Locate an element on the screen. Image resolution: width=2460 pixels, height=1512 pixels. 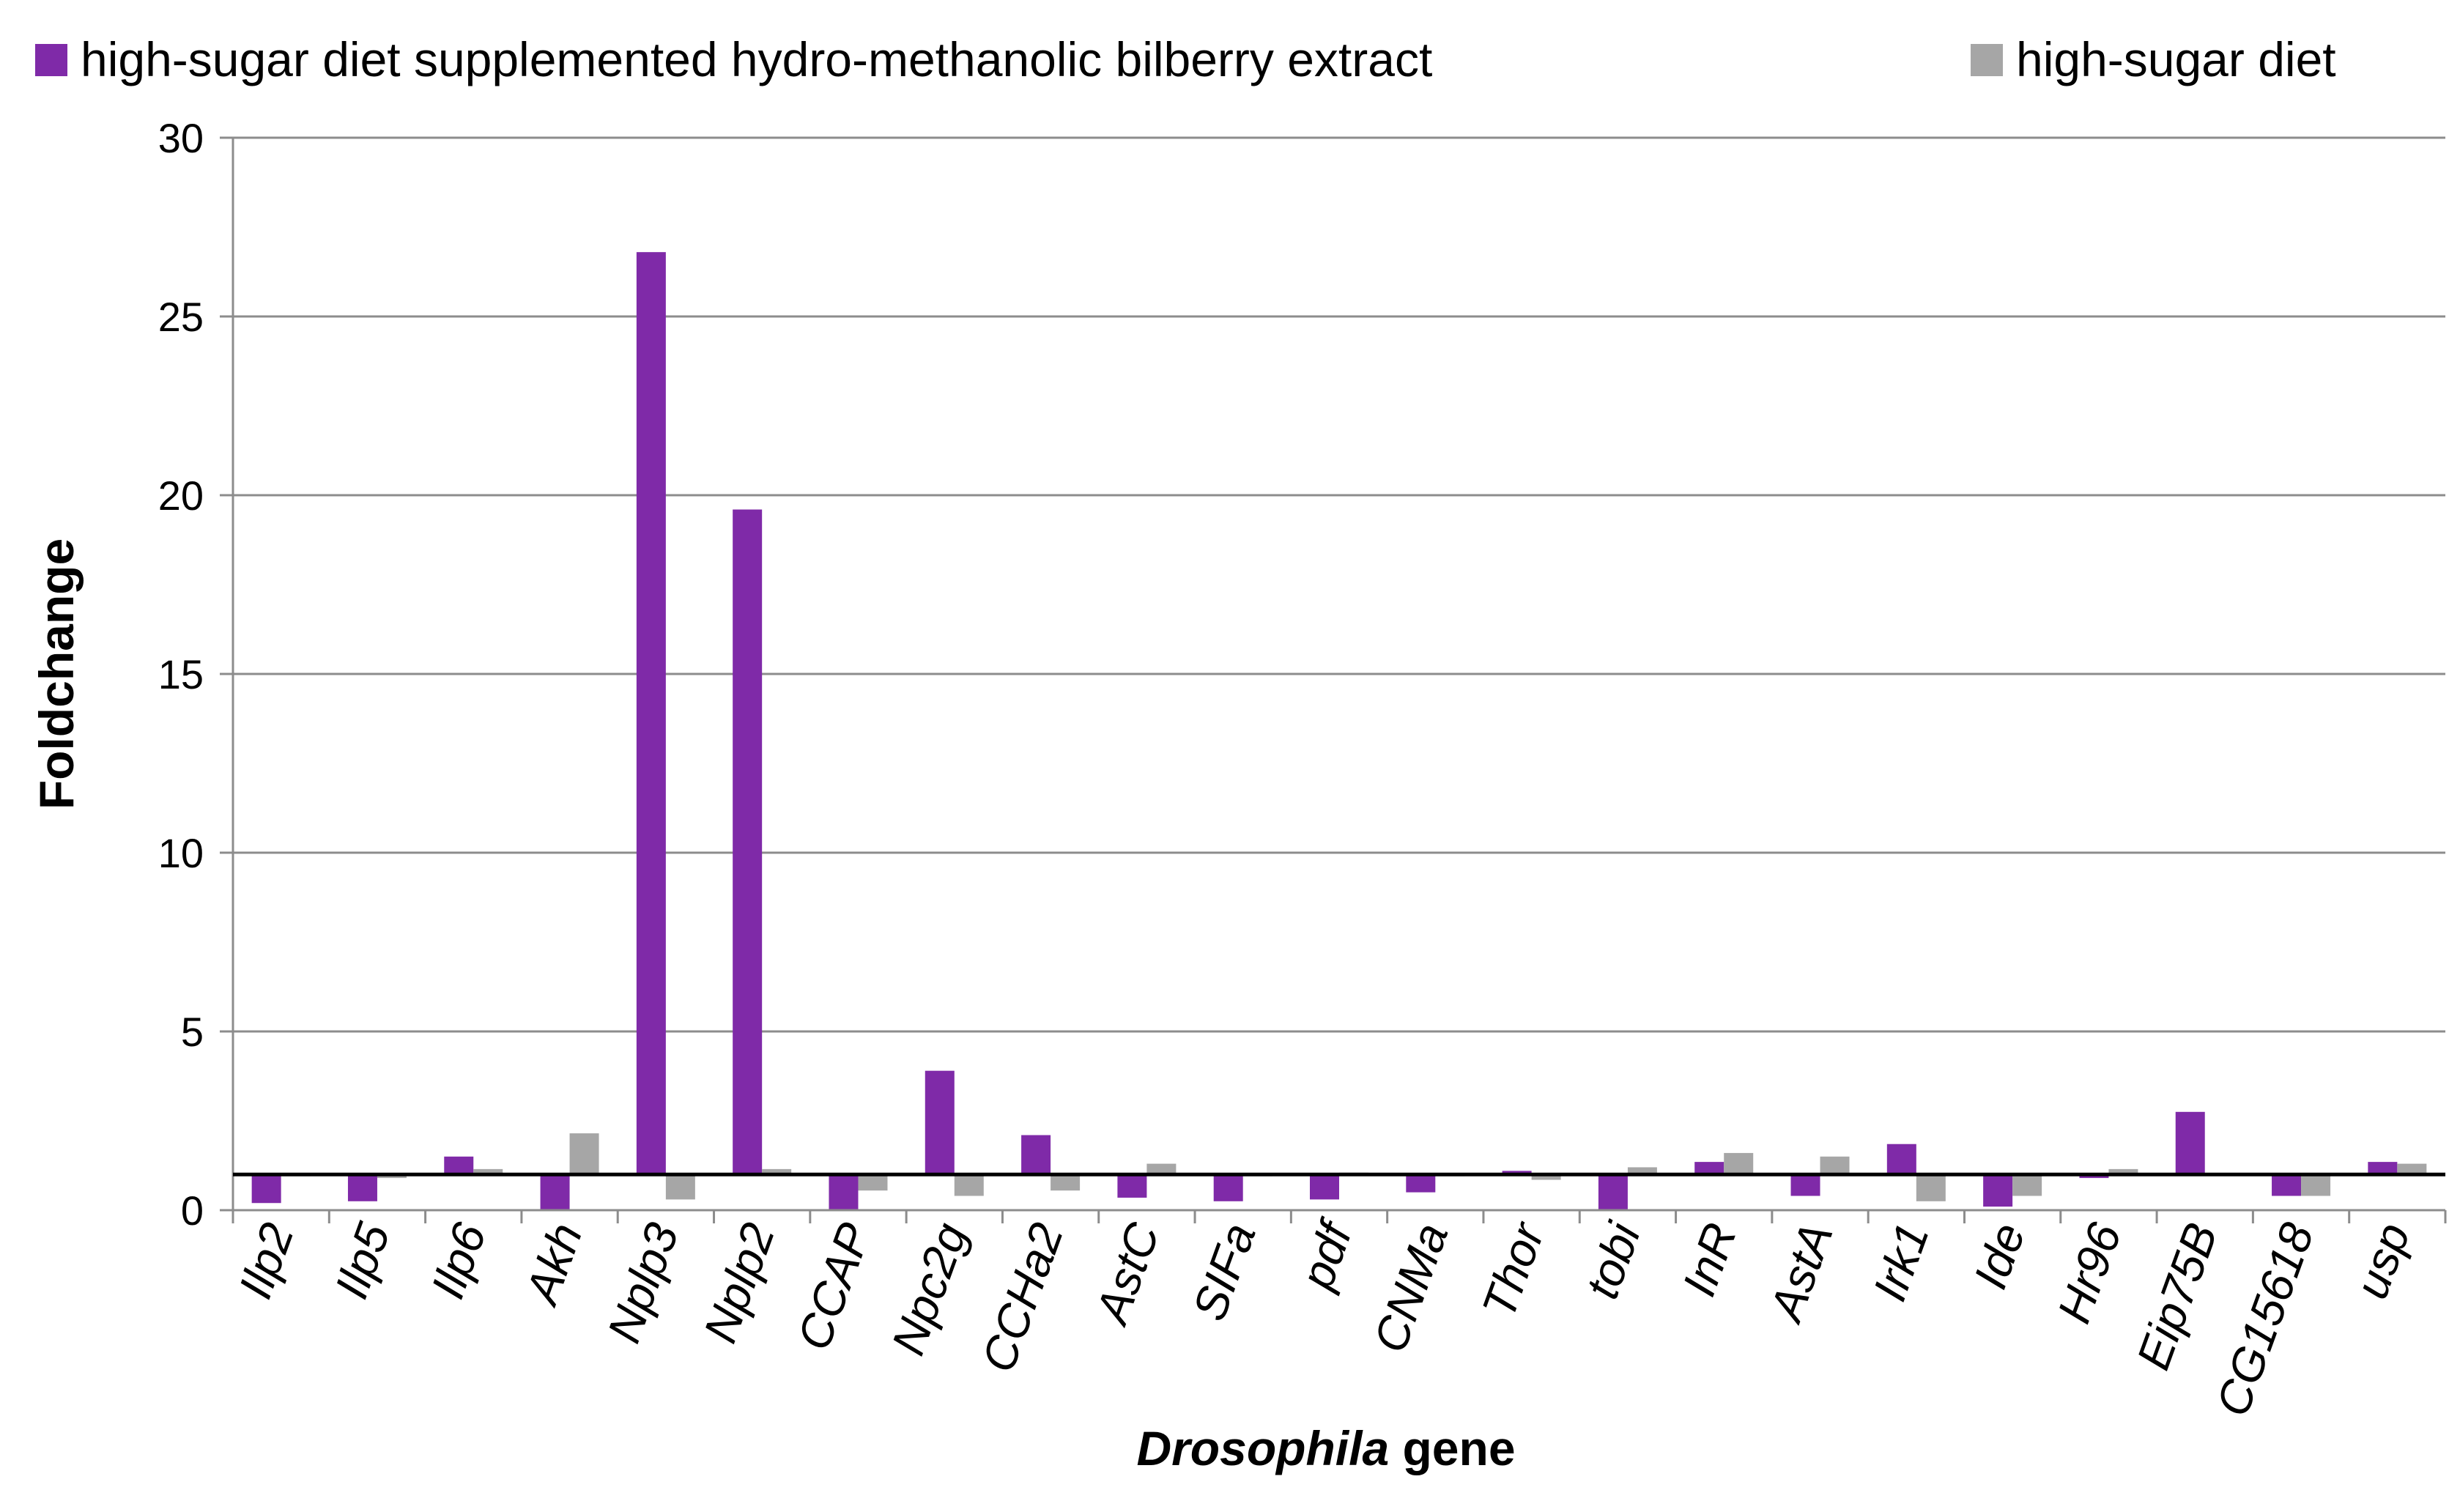
bar-high-sugar-inr is located at coordinates (1739, 1163).